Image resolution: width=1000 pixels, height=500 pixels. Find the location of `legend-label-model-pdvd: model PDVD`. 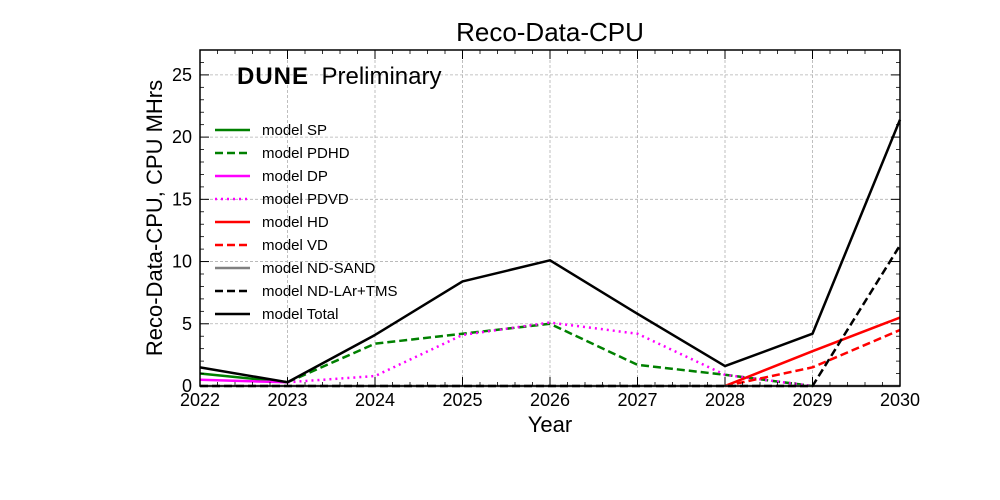

legend-label-model-pdvd: model PDVD is located at coordinates (305, 199).